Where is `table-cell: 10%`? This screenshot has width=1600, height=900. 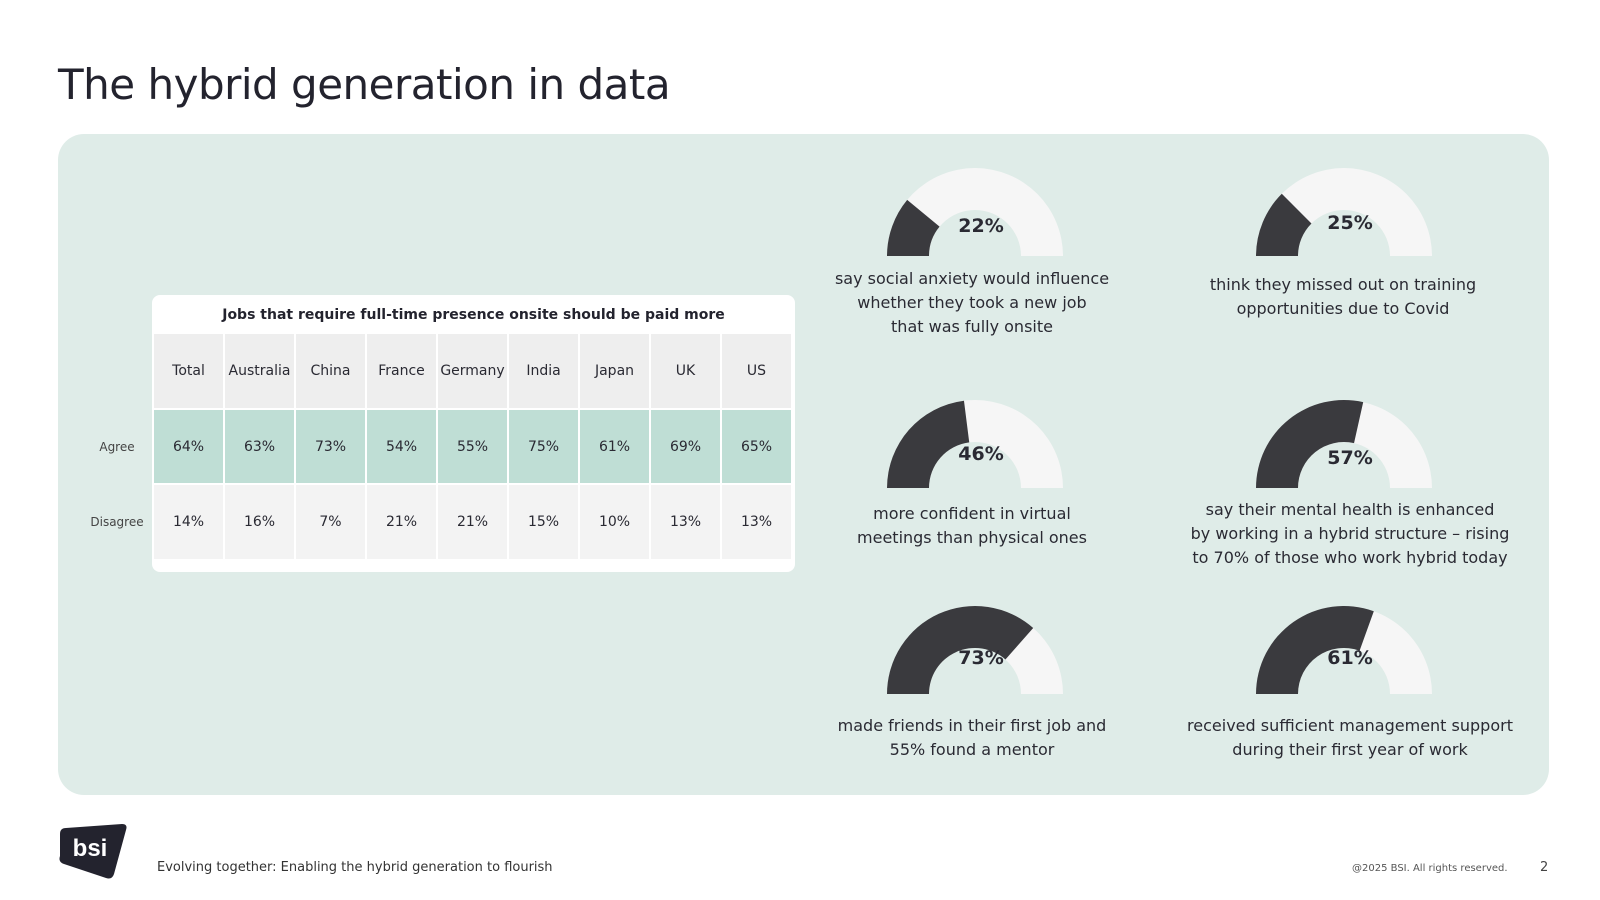 table-cell: 10% is located at coordinates (614, 522).